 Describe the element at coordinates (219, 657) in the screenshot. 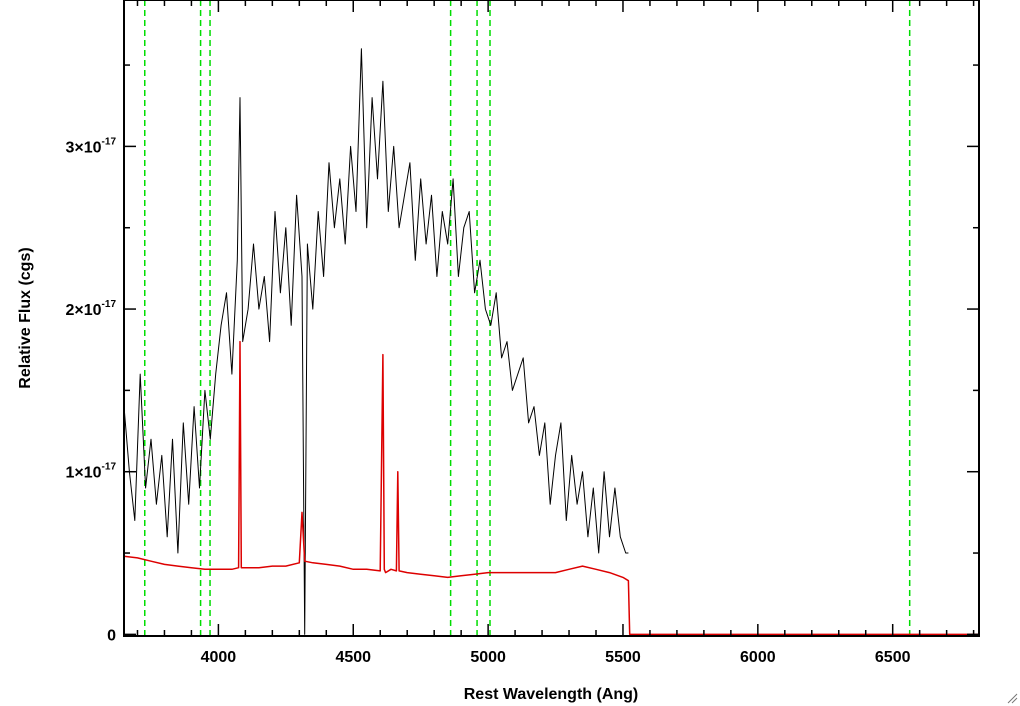

I see `x-tick-label: 4000` at that location.